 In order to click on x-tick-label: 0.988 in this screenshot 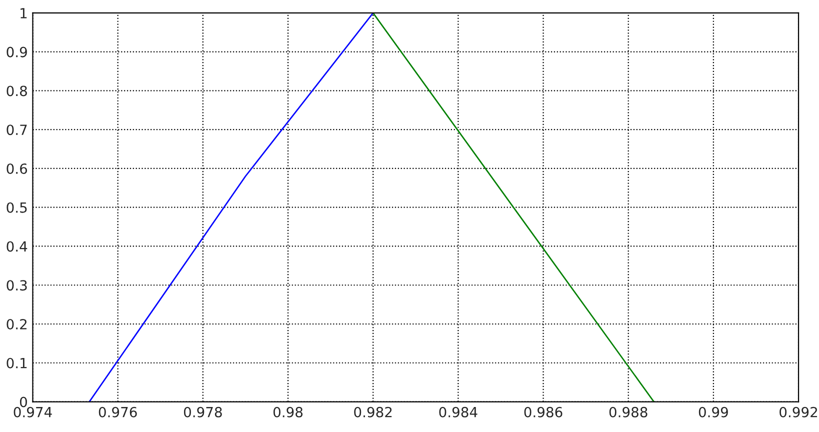, I will do `click(628, 412)`.